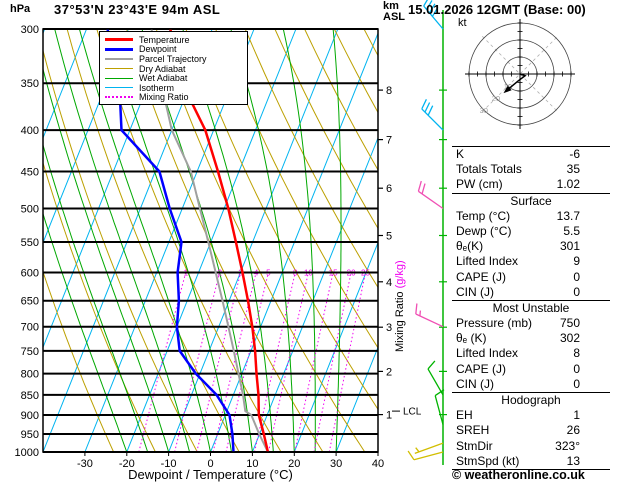  Describe the element at coordinates (531, 154) in the screenshot. I see `stats-row: K -6` at that location.